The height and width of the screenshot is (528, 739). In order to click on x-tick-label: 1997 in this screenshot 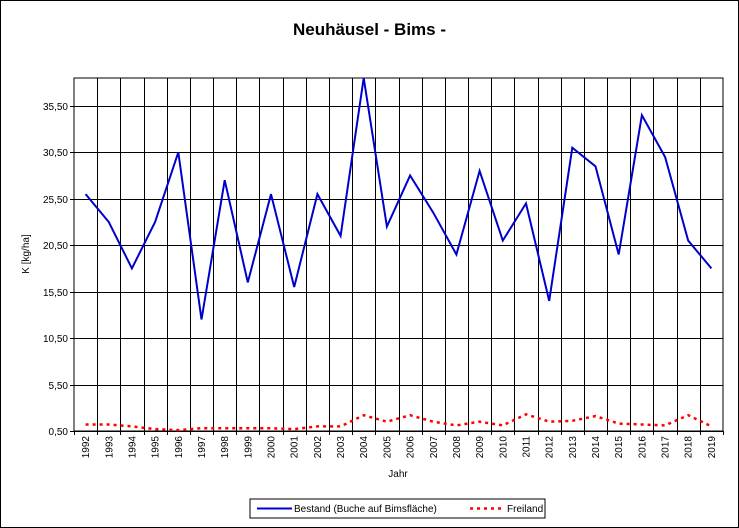, I will do `click(202, 447)`.